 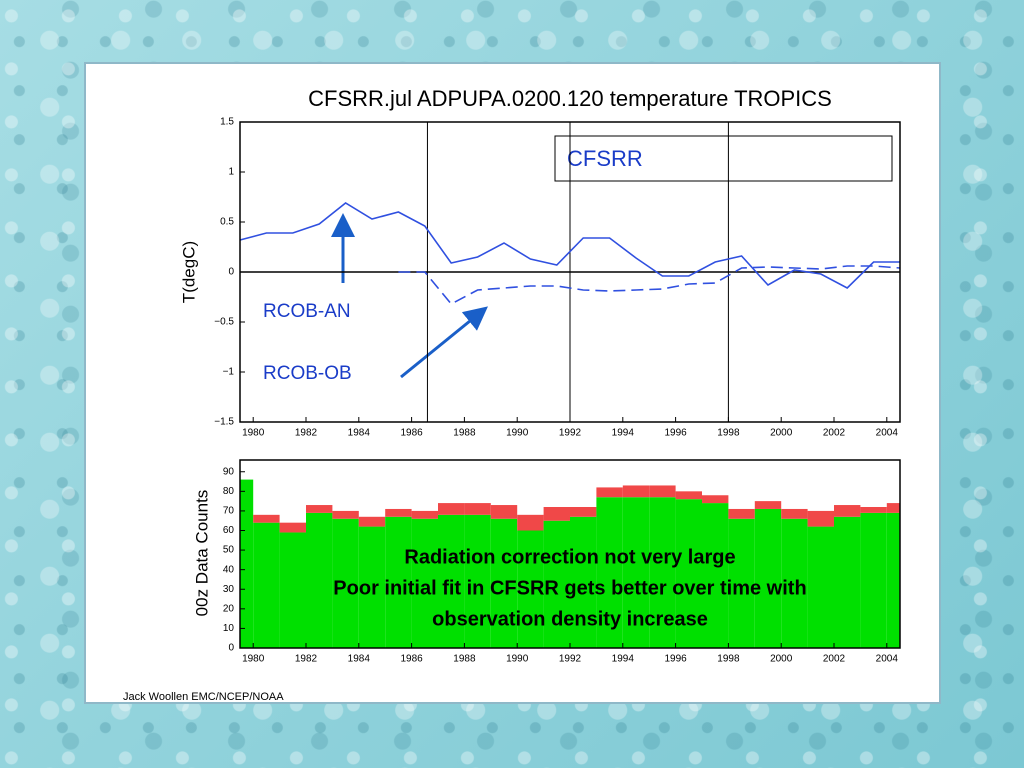 What do you see at coordinates (605, 158) in the screenshot?
I see `legend-label: CFSRR` at bounding box center [605, 158].